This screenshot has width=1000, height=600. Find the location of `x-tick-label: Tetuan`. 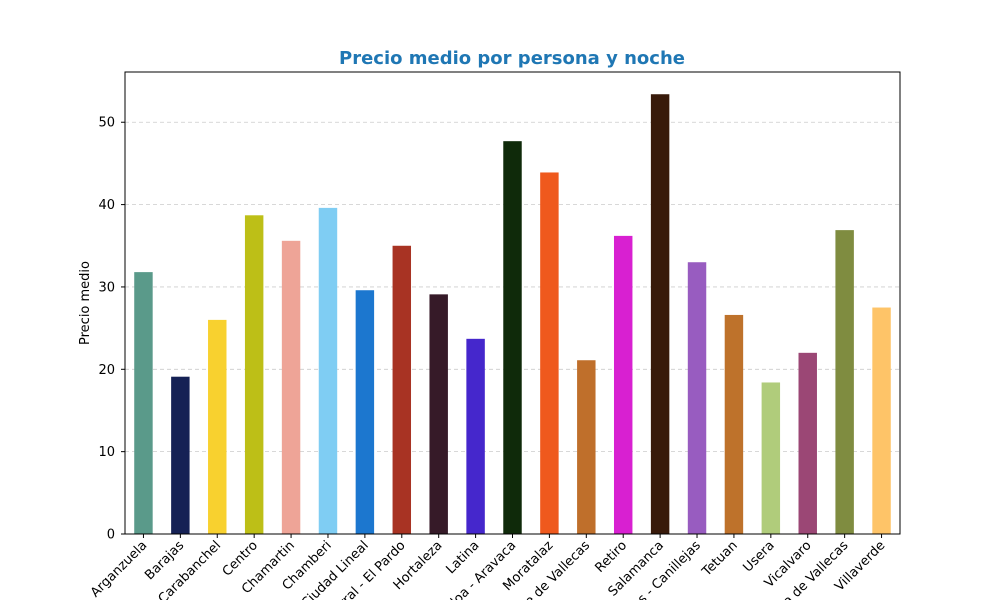

x-tick-label: Tetuan is located at coordinates (720, 559).